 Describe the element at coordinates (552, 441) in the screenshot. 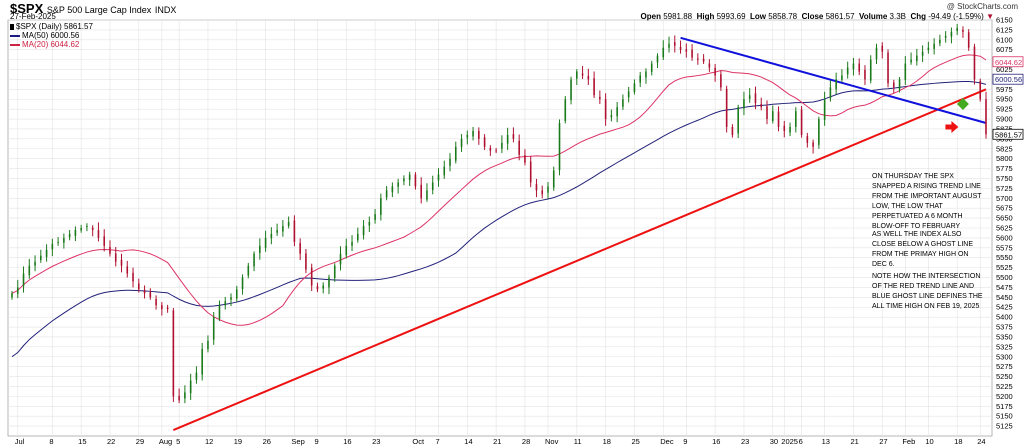

I see `x-tick-label: Nov` at that location.